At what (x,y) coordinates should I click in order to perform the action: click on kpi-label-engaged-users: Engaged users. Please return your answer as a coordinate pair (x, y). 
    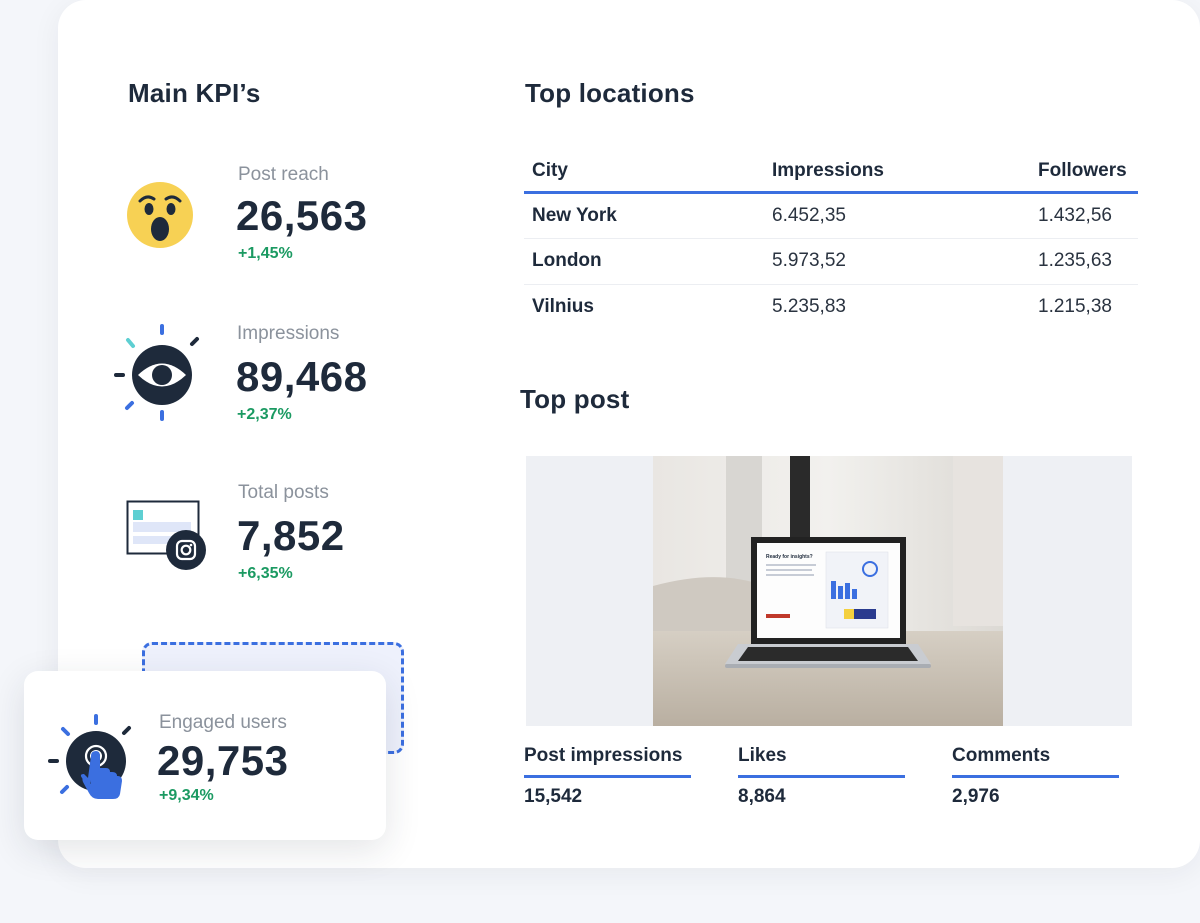
    Looking at the image, I should click on (223, 722).